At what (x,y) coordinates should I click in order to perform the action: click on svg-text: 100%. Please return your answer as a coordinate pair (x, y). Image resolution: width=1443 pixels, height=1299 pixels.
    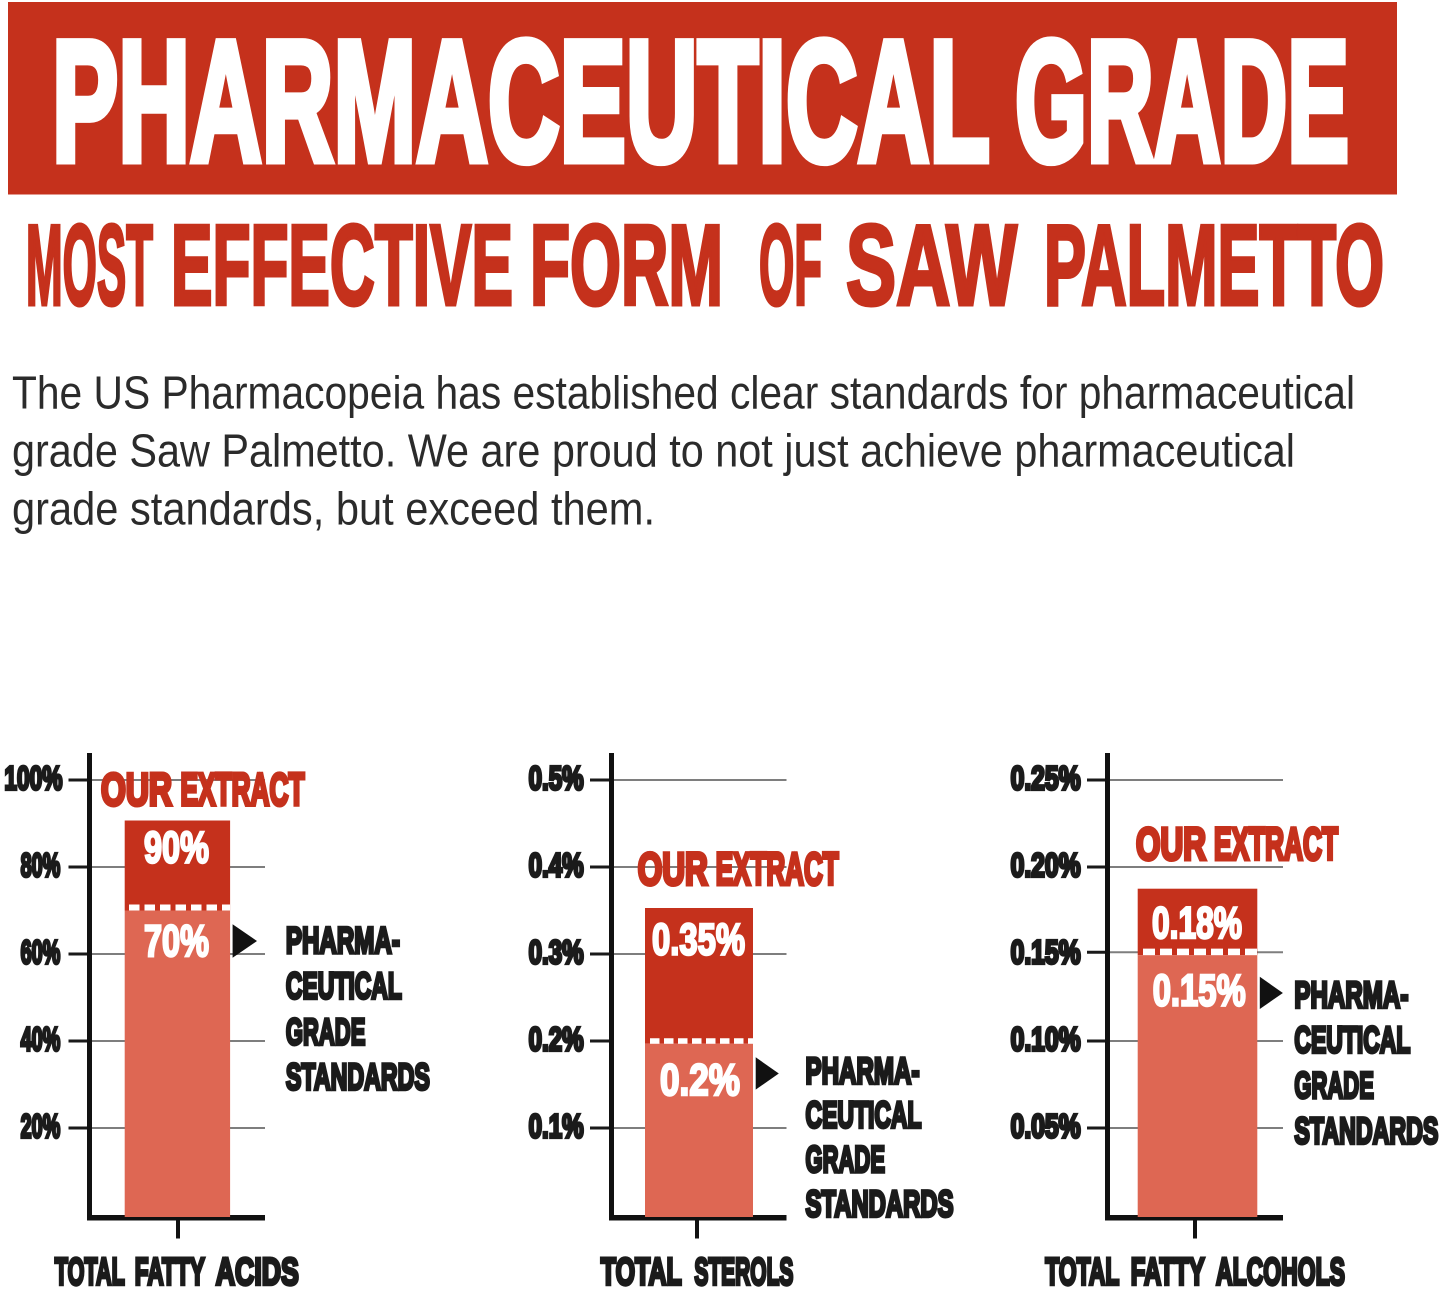
    Looking at the image, I should click on (33, 778).